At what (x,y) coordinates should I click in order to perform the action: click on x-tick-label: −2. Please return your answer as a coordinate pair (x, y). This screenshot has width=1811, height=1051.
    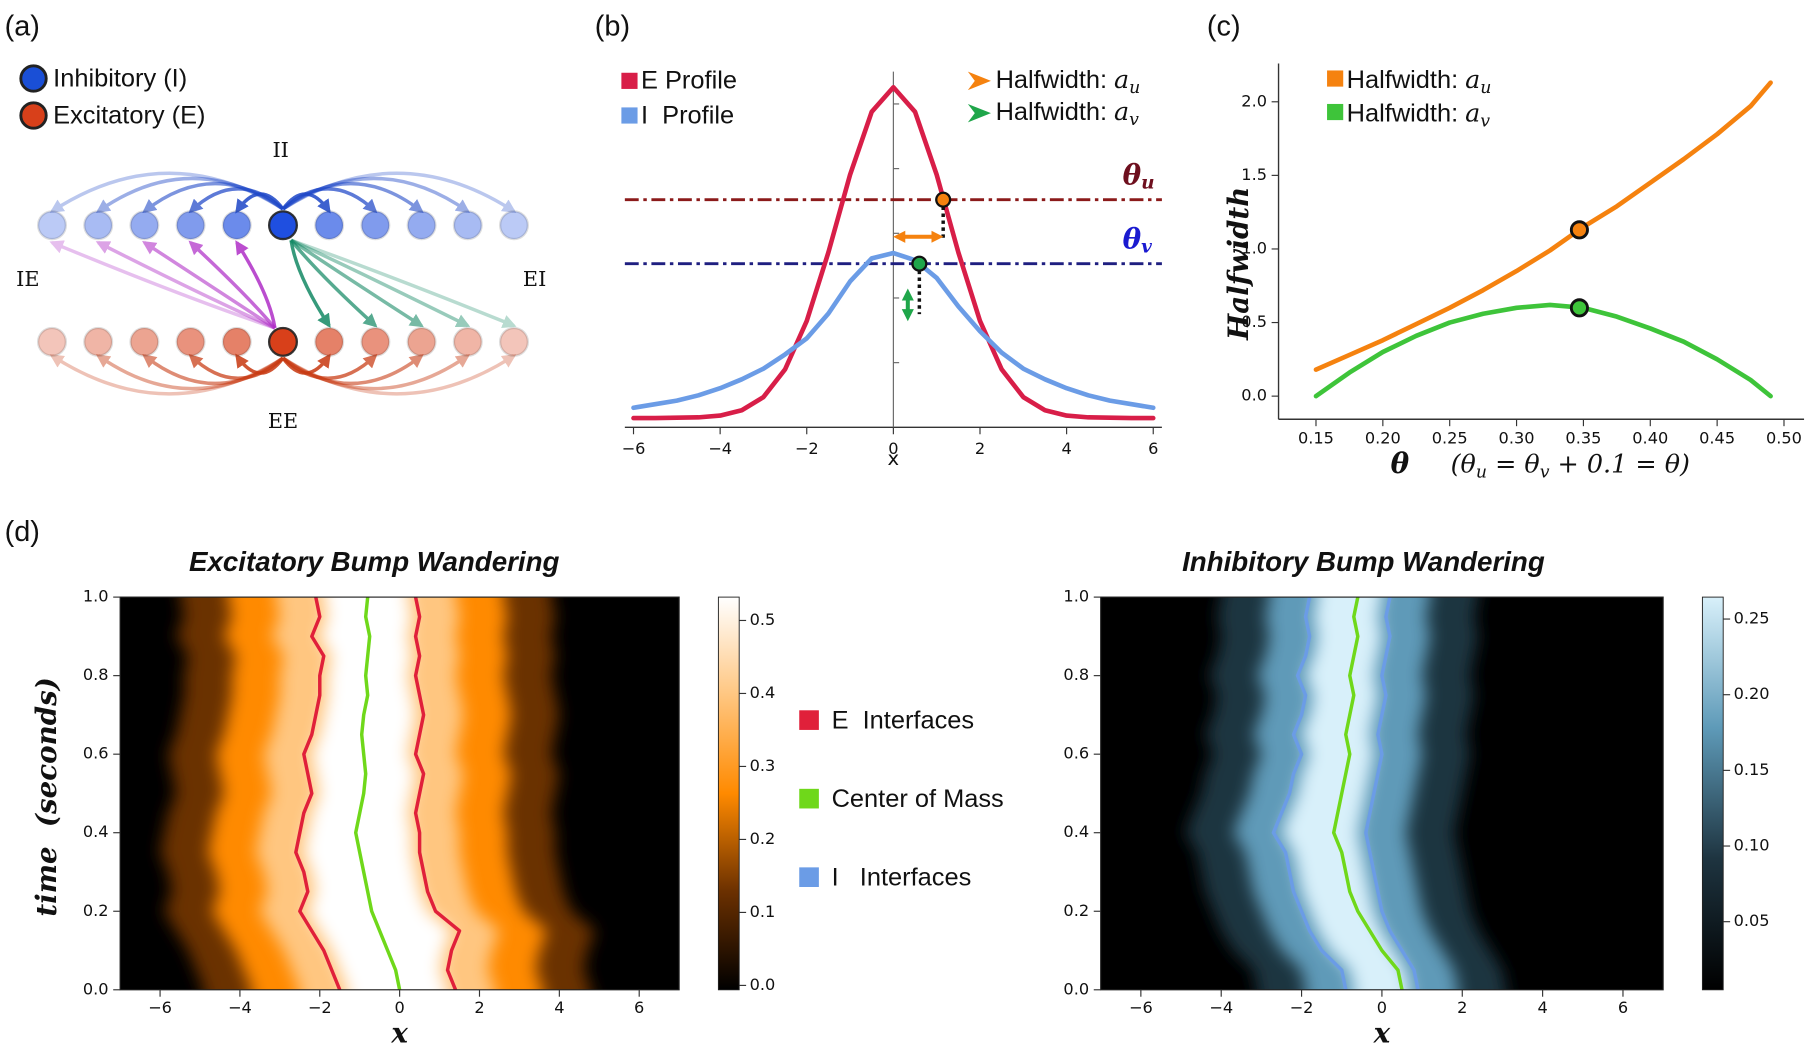
    Looking at the image, I should click on (807, 448).